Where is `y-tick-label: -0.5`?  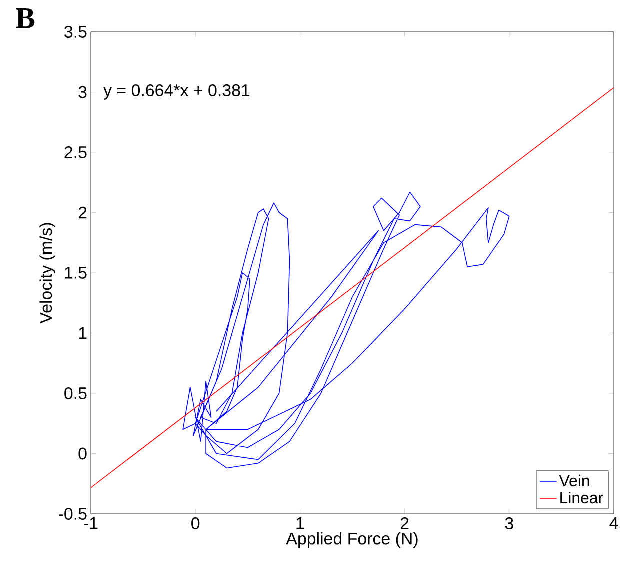
y-tick-label: -0.5 is located at coordinates (73, 514).